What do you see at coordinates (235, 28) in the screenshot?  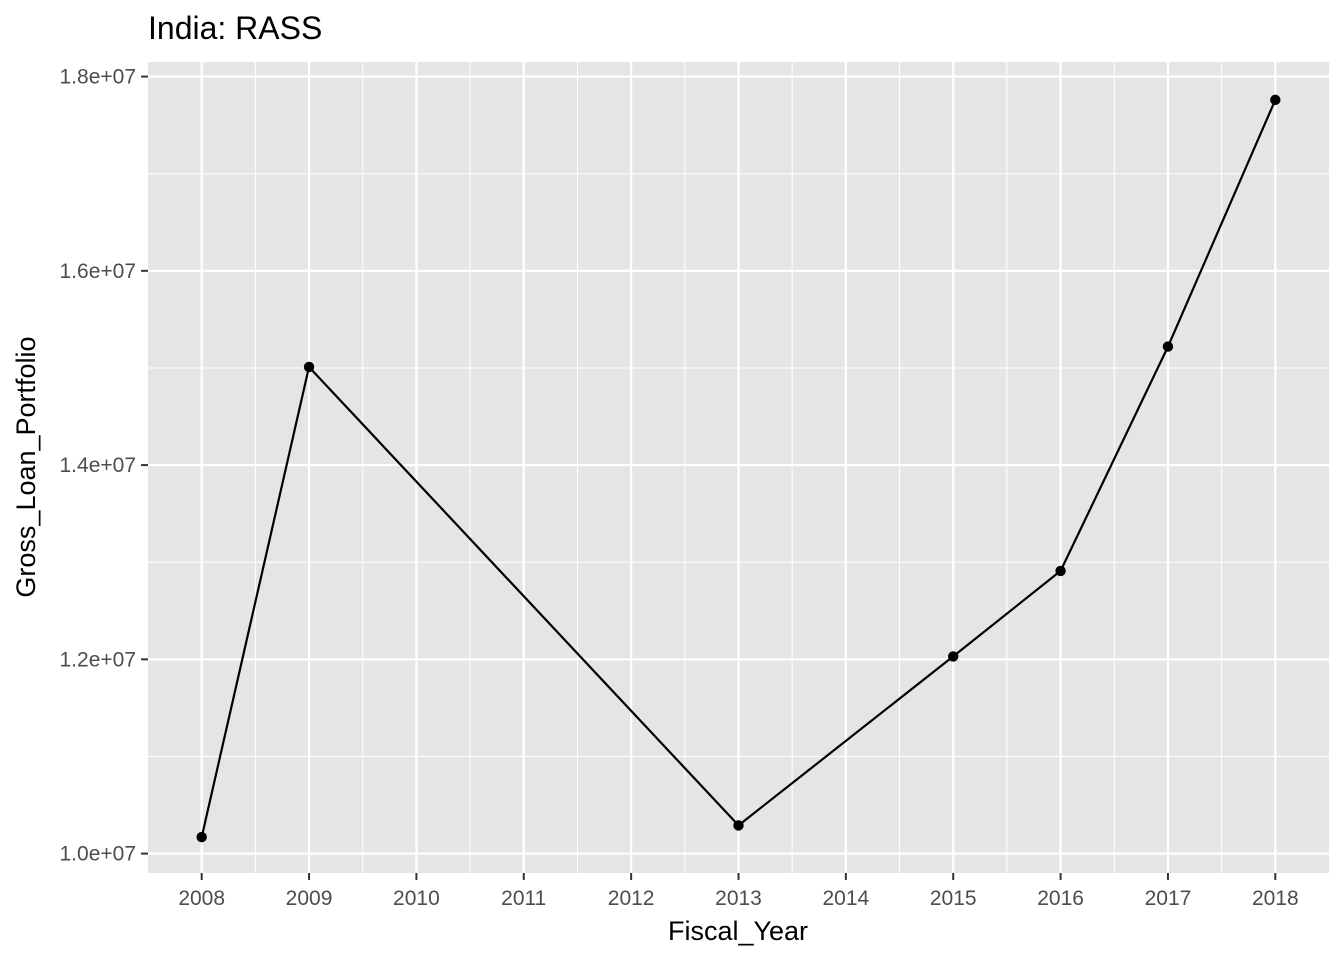 I see `chart-title: India: RASS` at bounding box center [235, 28].